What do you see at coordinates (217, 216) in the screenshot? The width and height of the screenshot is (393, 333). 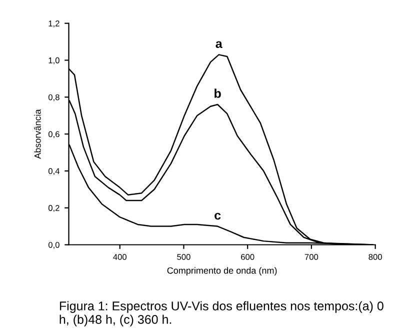 I see `series-label: c` at bounding box center [217, 216].